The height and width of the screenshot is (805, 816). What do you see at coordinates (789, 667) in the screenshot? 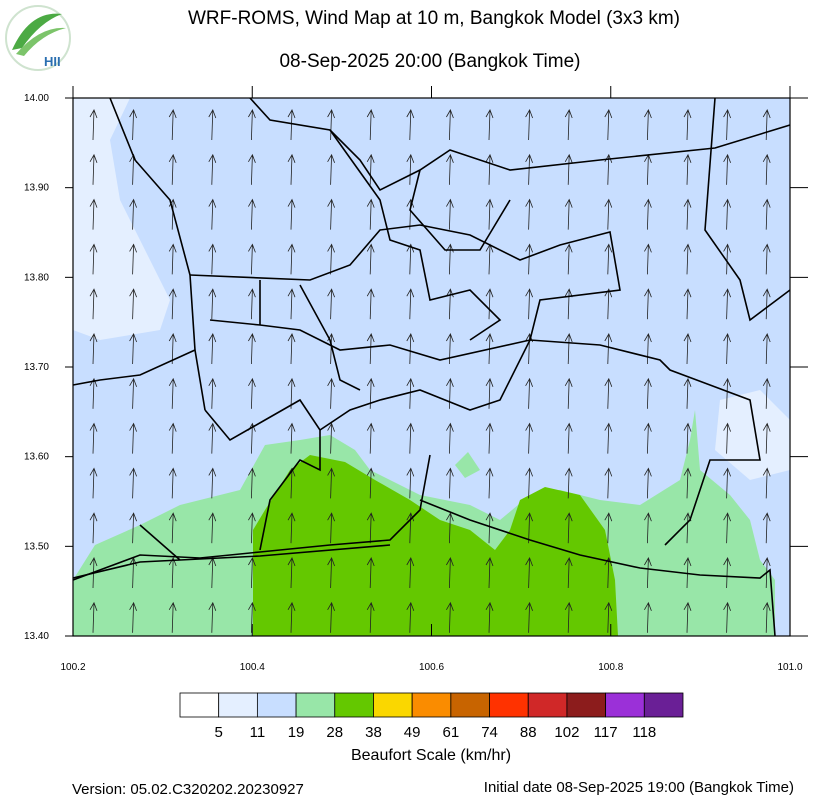
I see `x-tick-label: 101.0` at bounding box center [789, 667].